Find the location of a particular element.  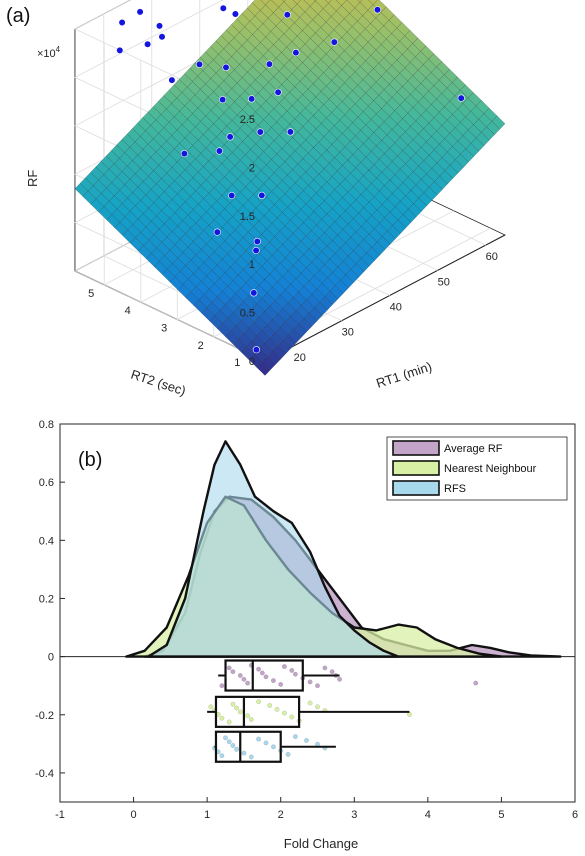

x-tick-label: 30 is located at coordinates (348, 333).